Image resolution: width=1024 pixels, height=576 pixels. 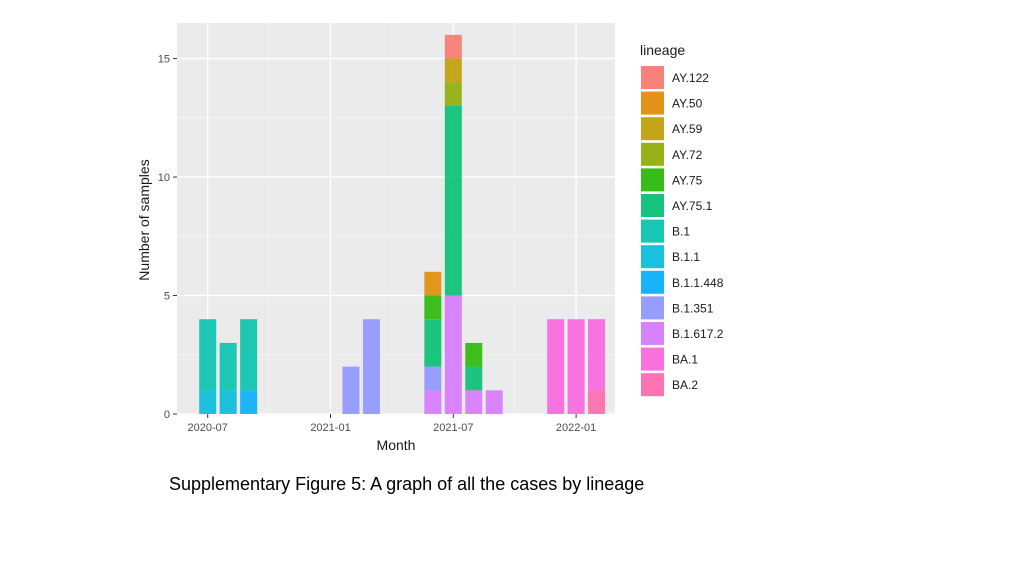 What do you see at coordinates (351, 390) in the screenshot?
I see `bar-segment-2021-02-B.1.351` at bounding box center [351, 390].